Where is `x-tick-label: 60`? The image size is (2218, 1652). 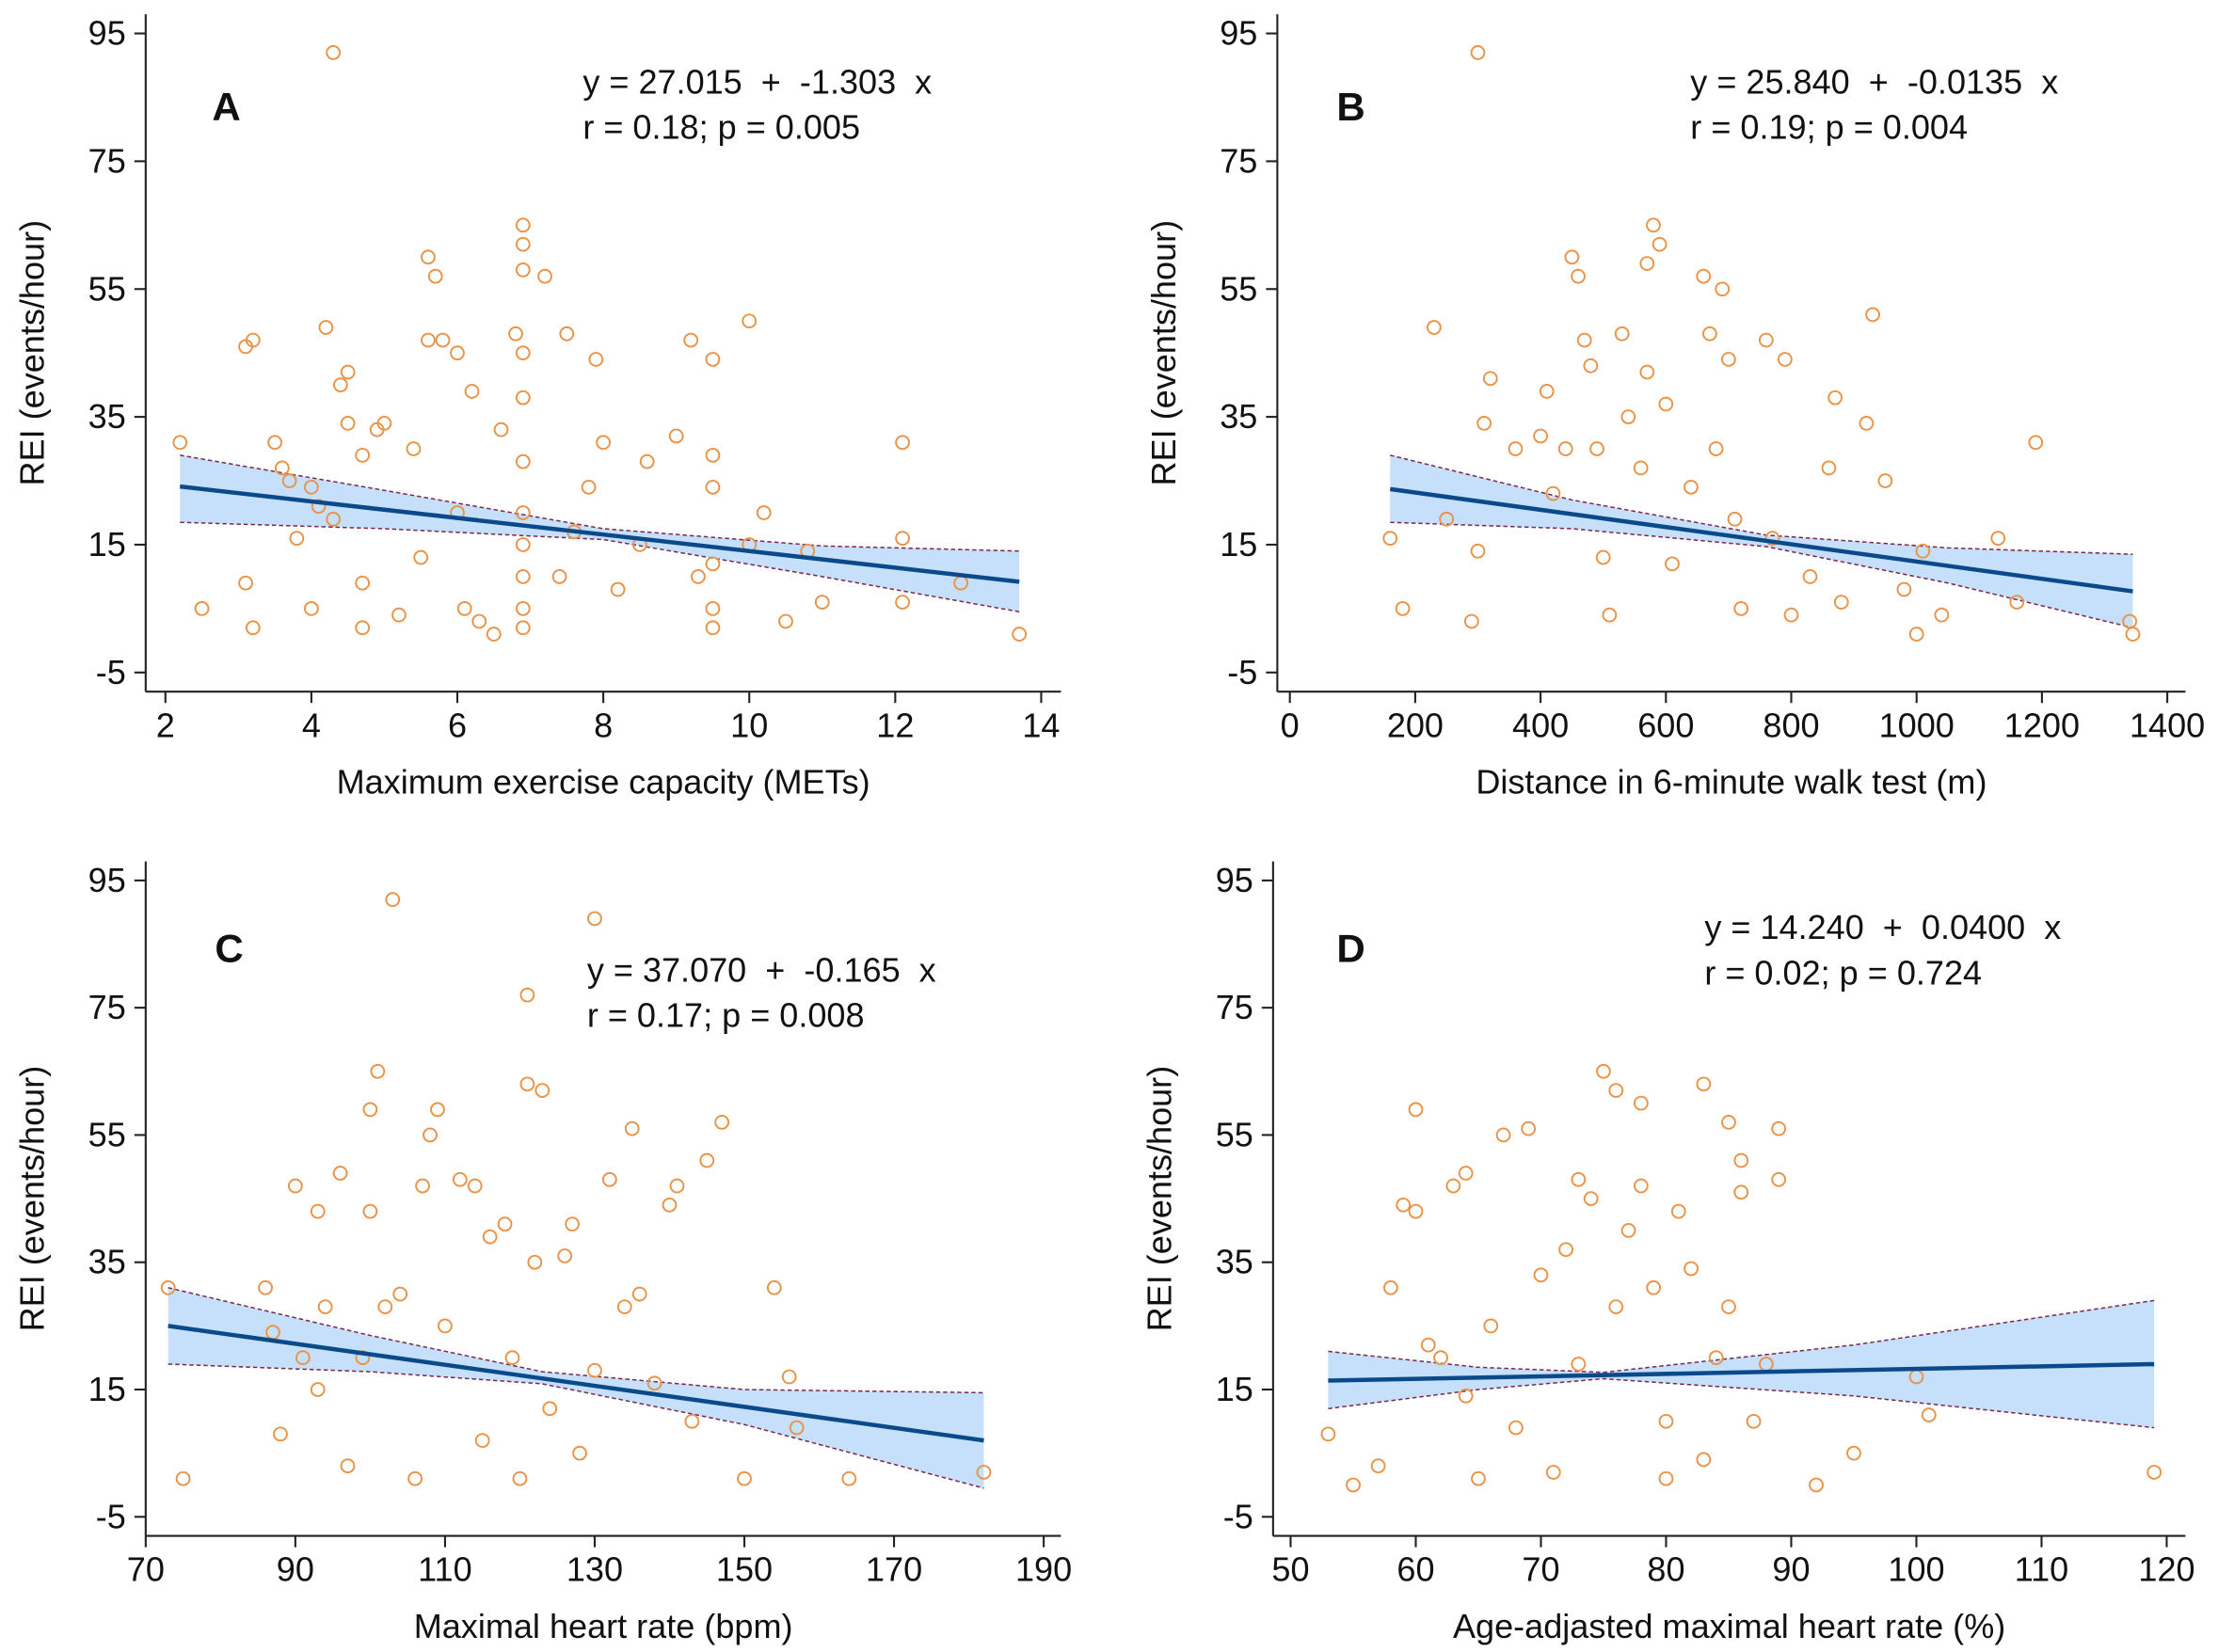
x-tick-label: 60 is located at coordinates (1415, 1569).